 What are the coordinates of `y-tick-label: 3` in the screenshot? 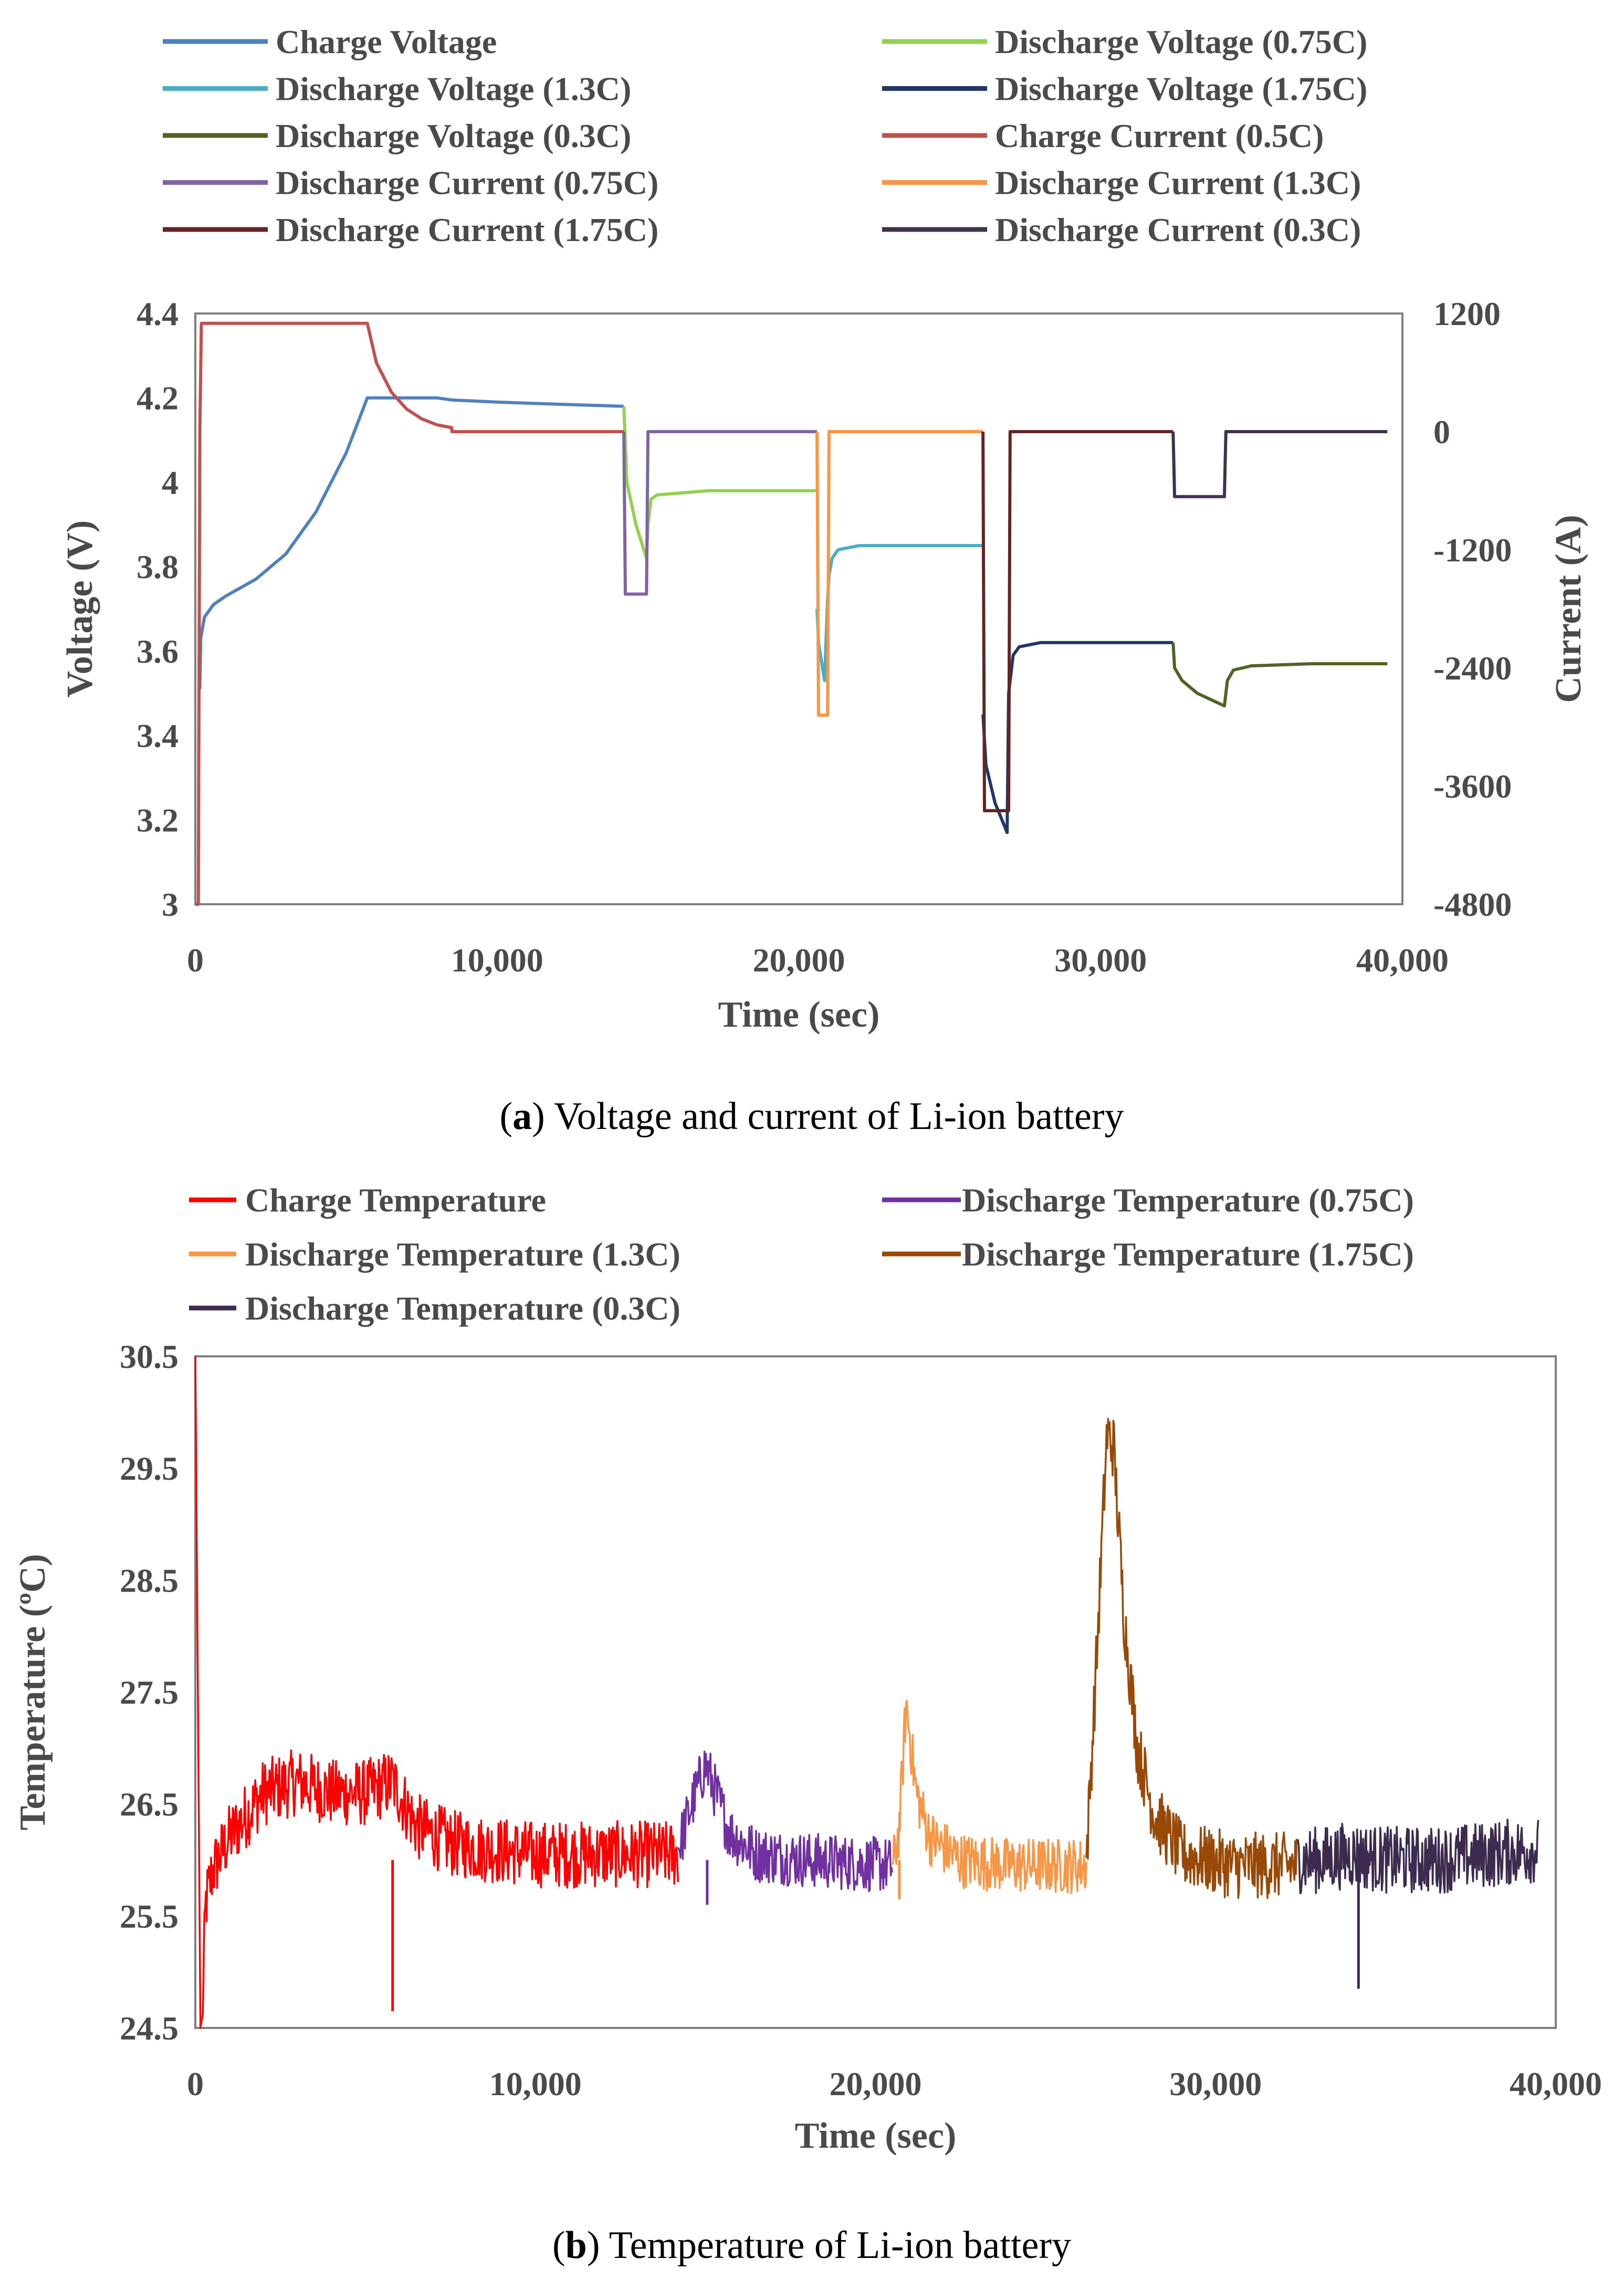 It's located at (170, 905).